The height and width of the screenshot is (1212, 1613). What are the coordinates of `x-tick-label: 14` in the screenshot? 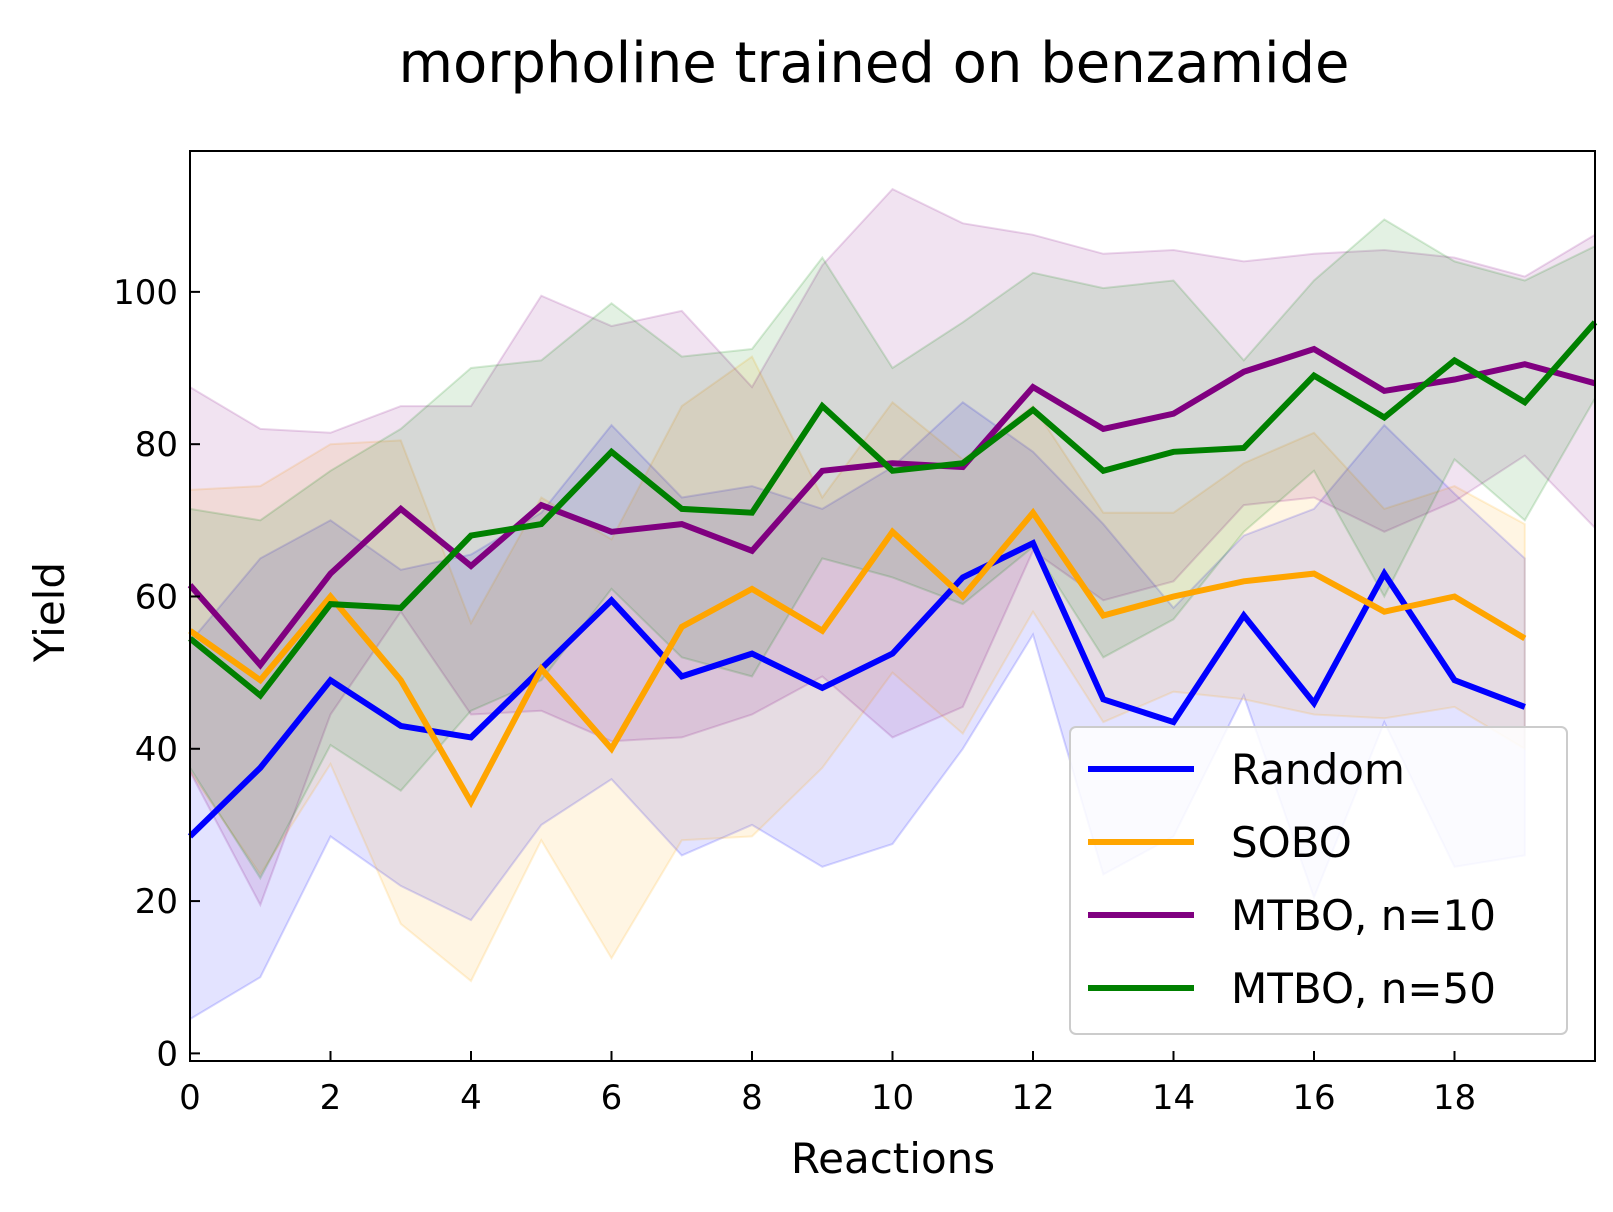 It's located at (1173, 1098).